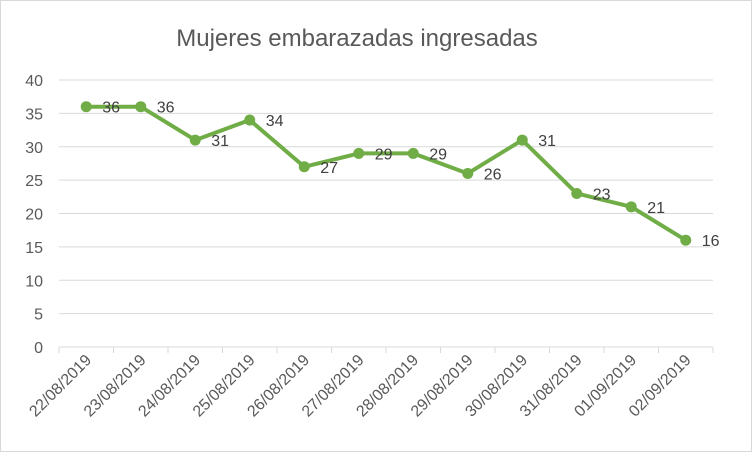 The height and width of the screenshot is (453, 752). I want to click on y-tick-label: 10, so click(34, 281).